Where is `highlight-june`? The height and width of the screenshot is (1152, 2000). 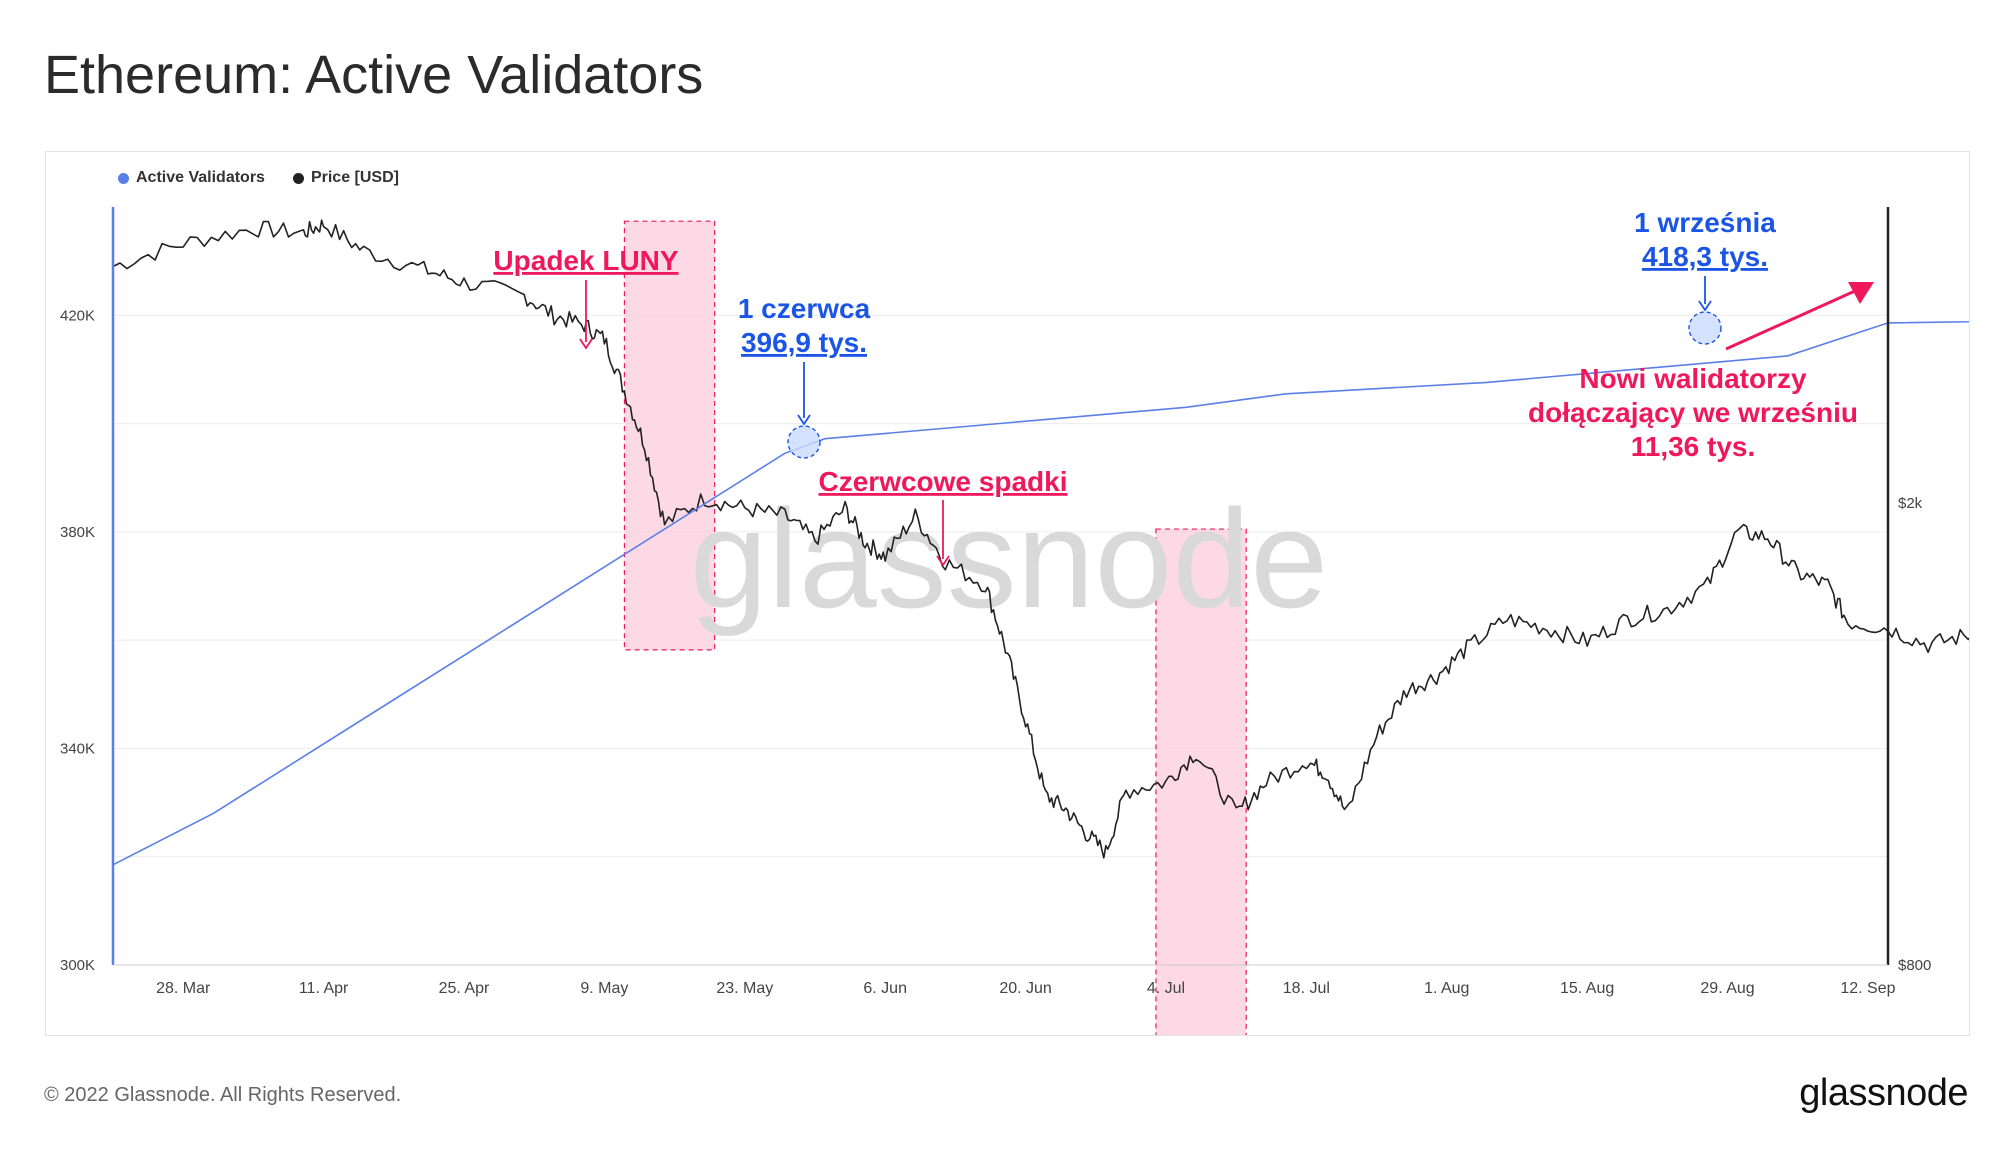 highlight-june is located at coordinates (1201, 781).